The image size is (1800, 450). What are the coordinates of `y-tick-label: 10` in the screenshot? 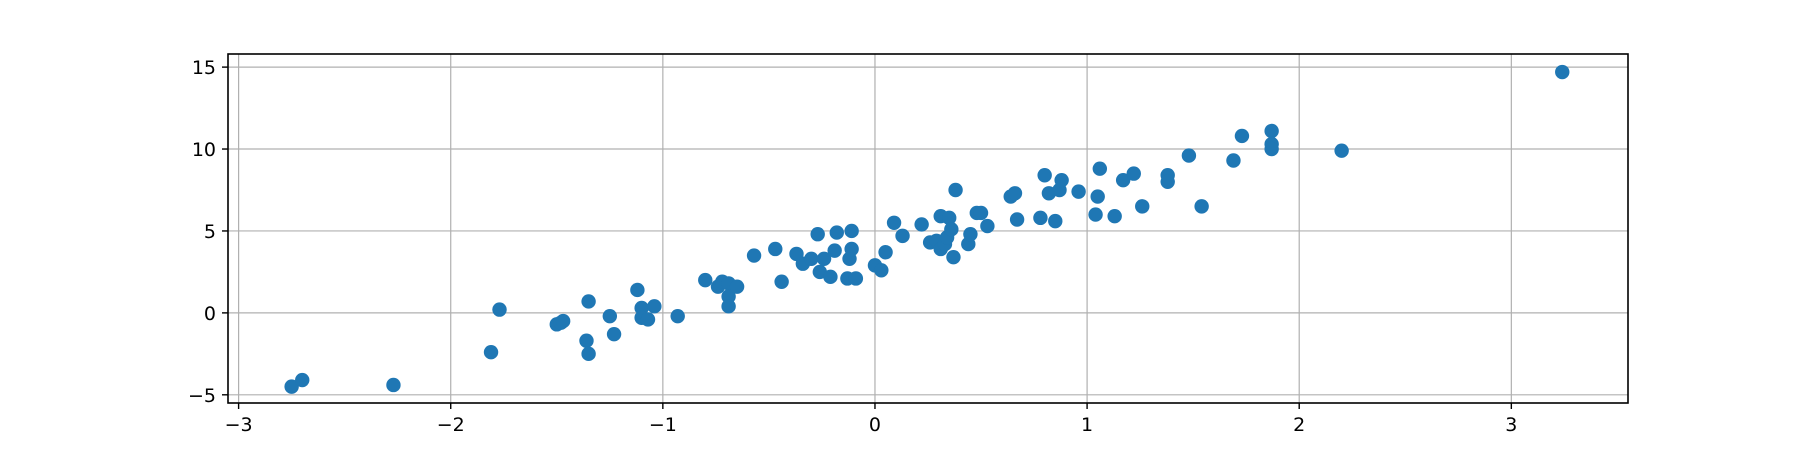 It's located at (204, 150).